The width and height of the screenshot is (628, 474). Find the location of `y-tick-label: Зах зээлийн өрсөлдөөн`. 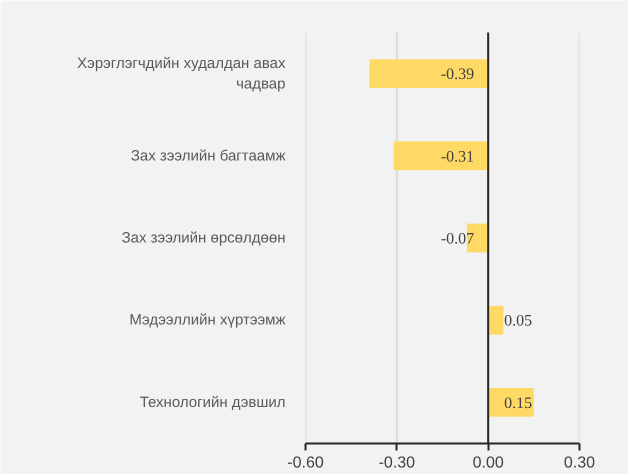

y-tick-label: Зах зээлийн өрсөлдөөн is located at coordinates (204, 238).